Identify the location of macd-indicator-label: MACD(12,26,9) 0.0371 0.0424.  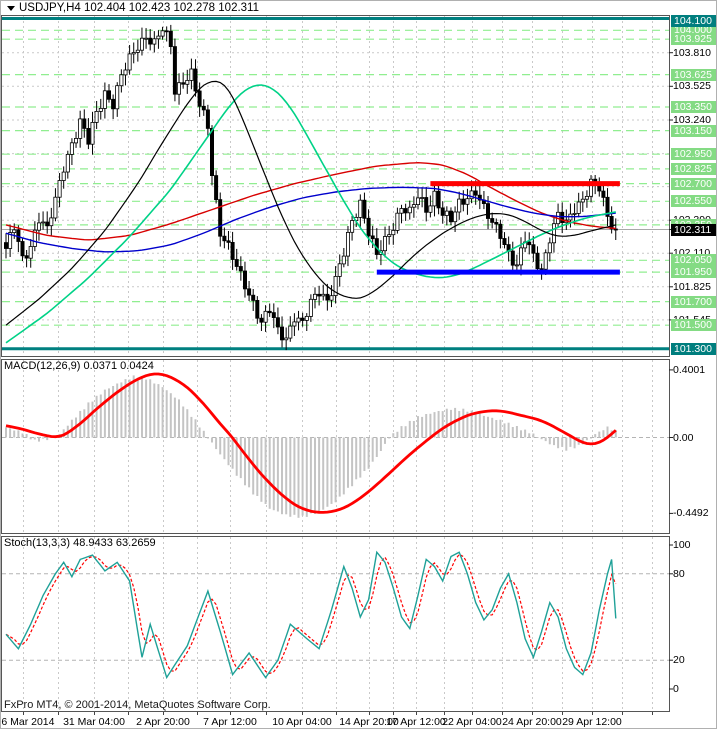
(79, 366).